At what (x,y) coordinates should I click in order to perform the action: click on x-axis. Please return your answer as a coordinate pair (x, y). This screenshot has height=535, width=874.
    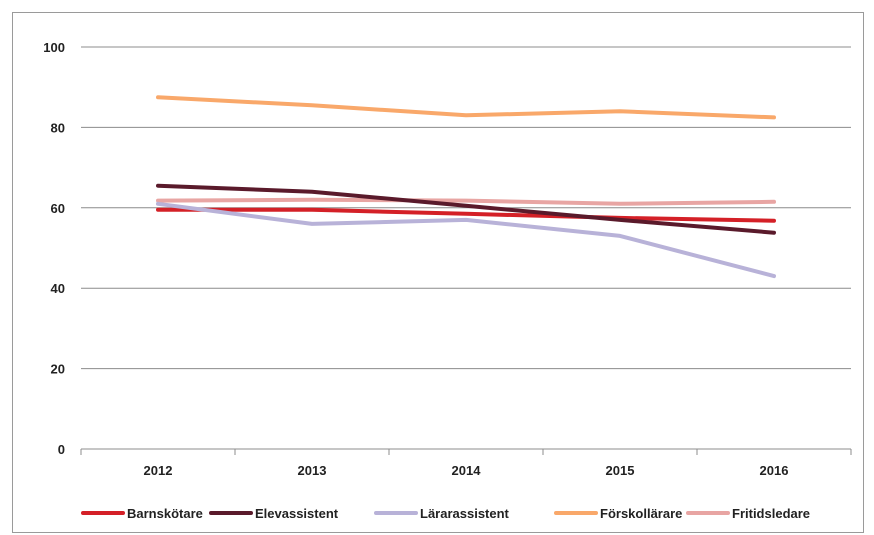
    Looking at the image, I should click on (466, 451).